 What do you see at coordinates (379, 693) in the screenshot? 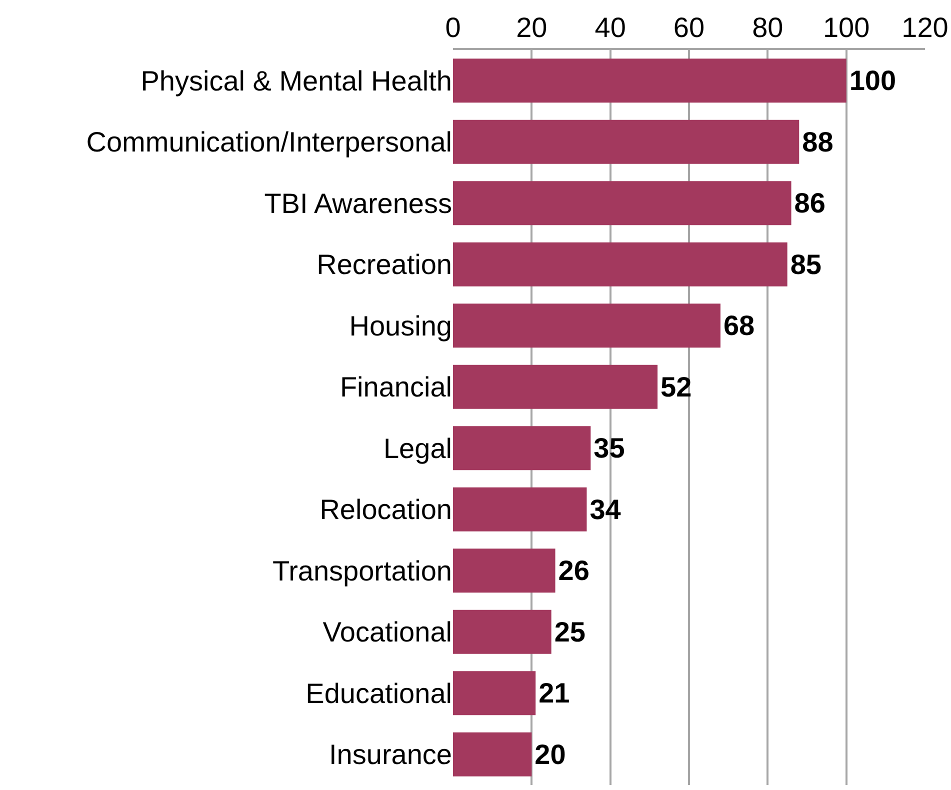
I see `y-tick-label: Educational` at bounding box center [379, 693].